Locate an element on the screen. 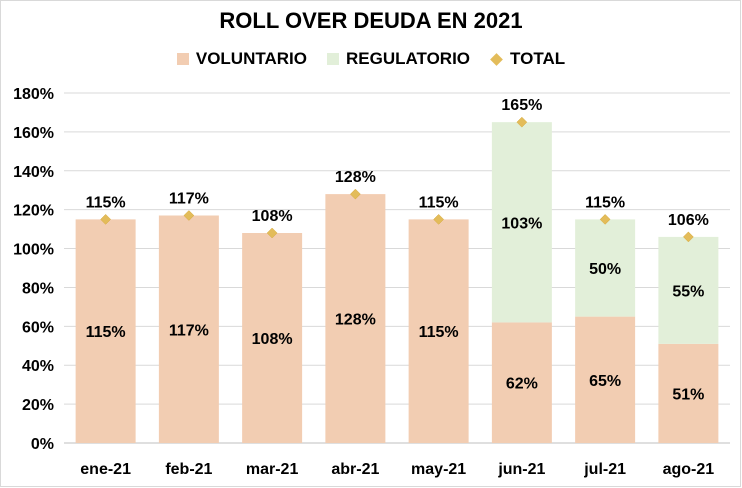  data-label-total: 106% is located at coordinates (688, 220).